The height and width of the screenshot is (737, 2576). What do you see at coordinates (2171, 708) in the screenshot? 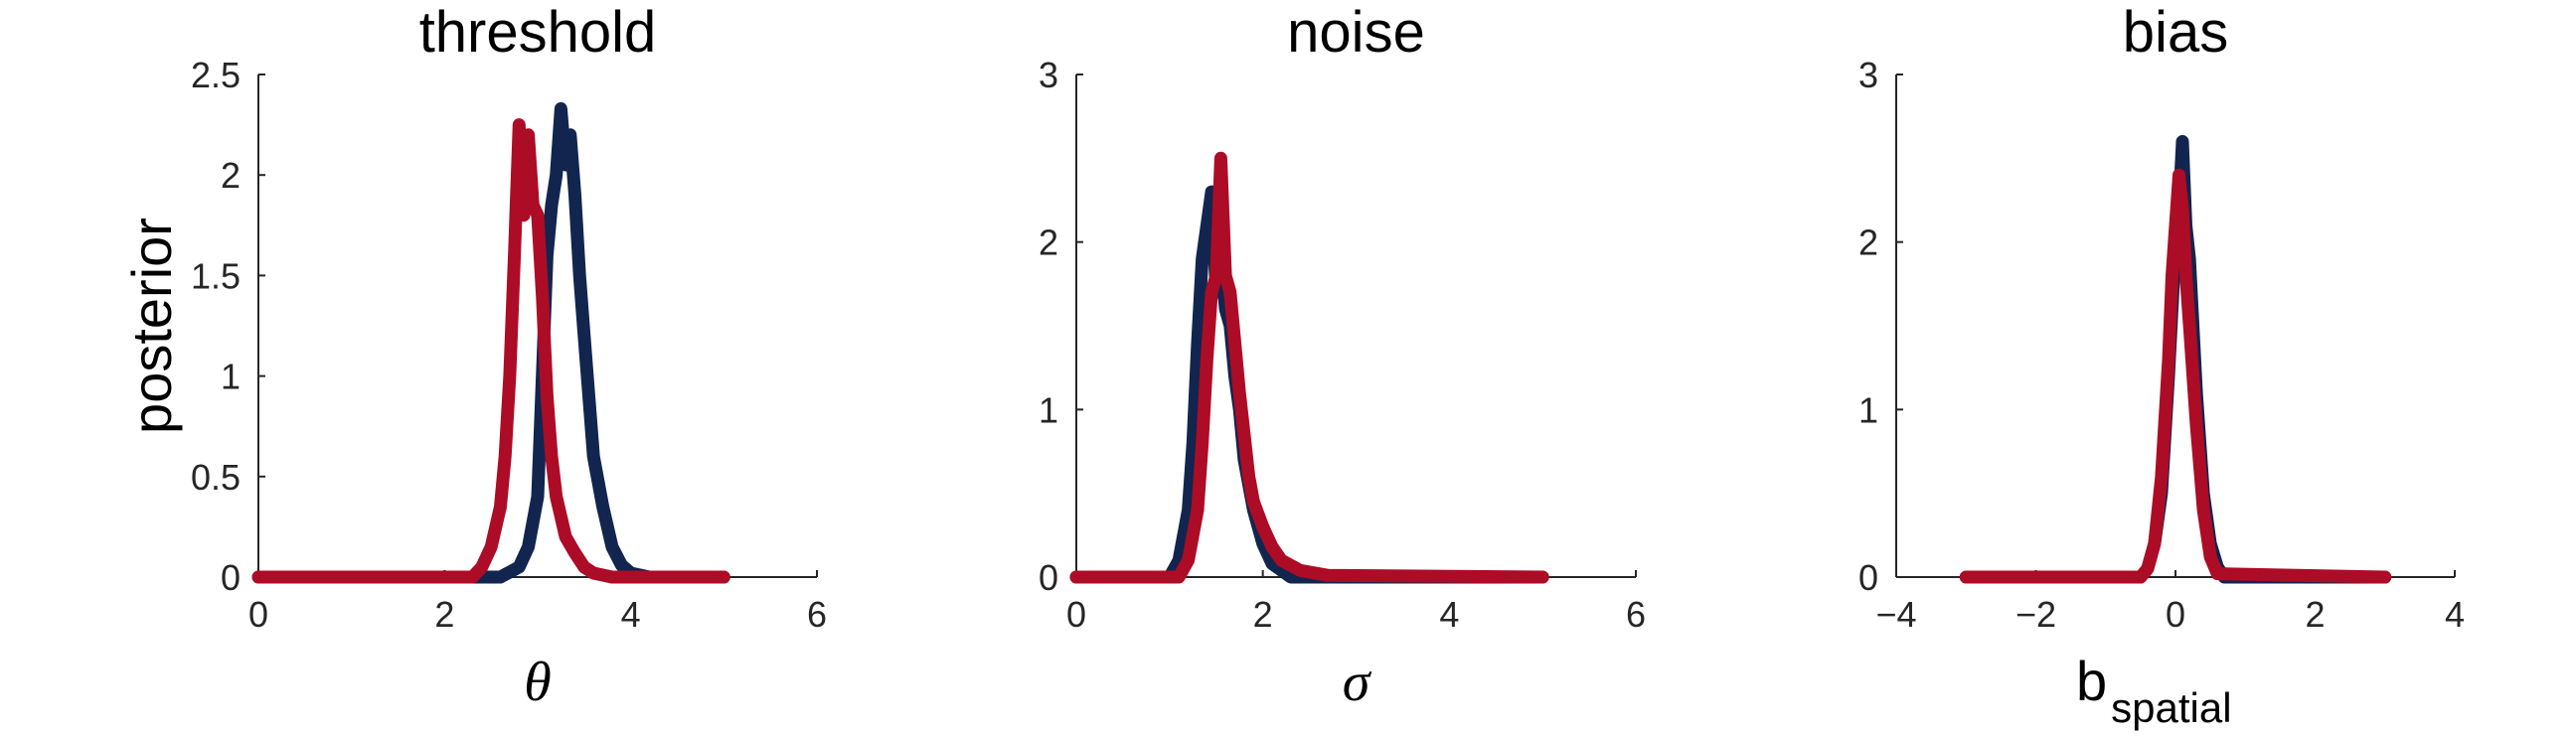
I see `x-axis-label-subscript: spatial` at bounding box center [2171, 708].